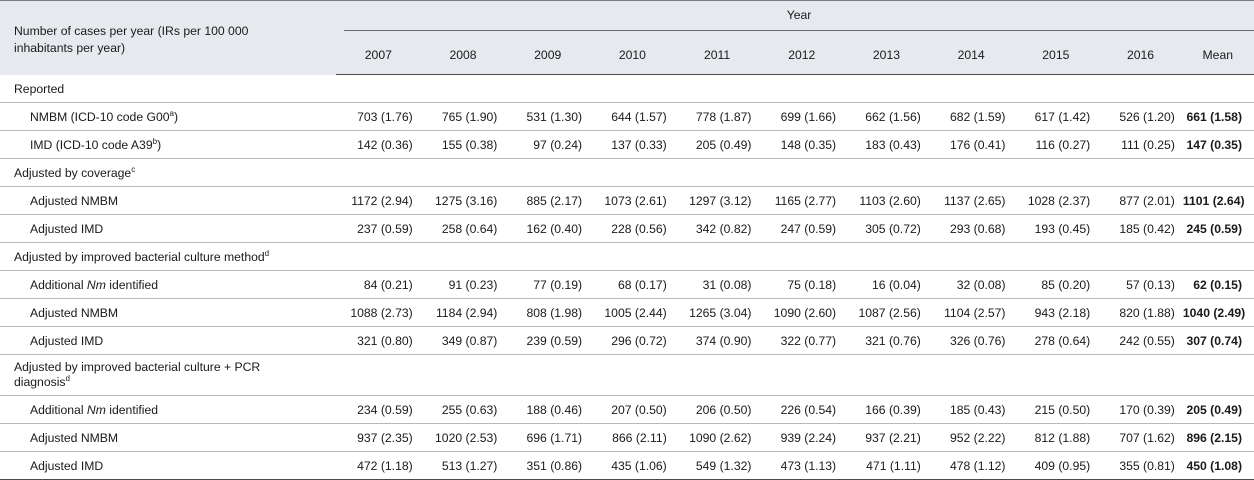 The height and width of the screenshot is (480, 1254). Describe the element at coordinates (1062, 409) in the screenshot. I see `cell-2015: 215 (0.50)` at that location.